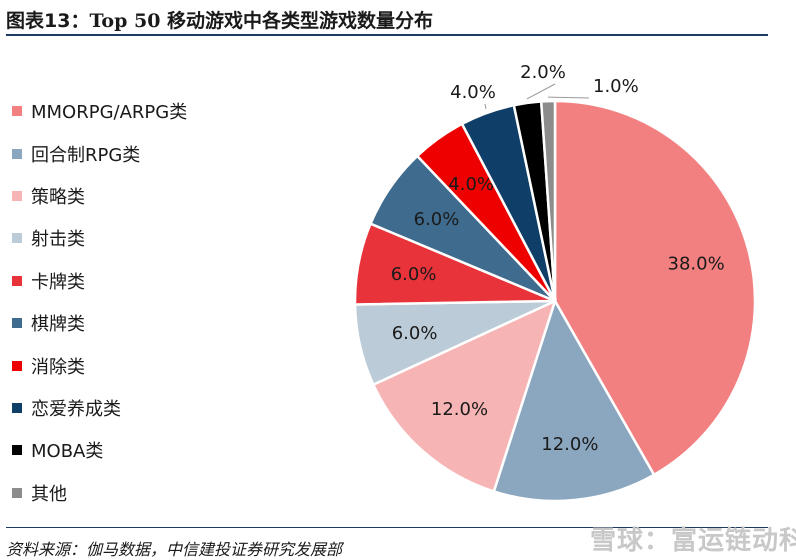  Describe the element at coordinates (99, 281) in the screenshot. I see `legend-item: 卡牌类` at that location.